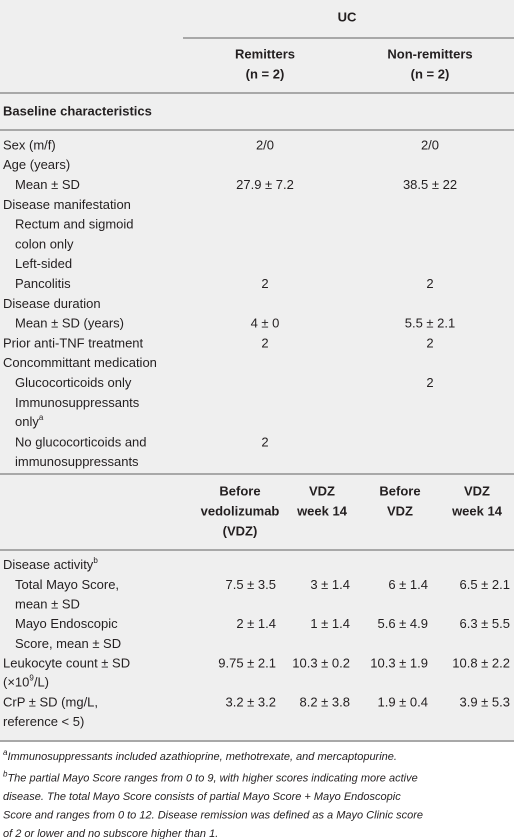 This screenshot has width=514, height=839. I want to click on group-header: UC, so click(347, 16).